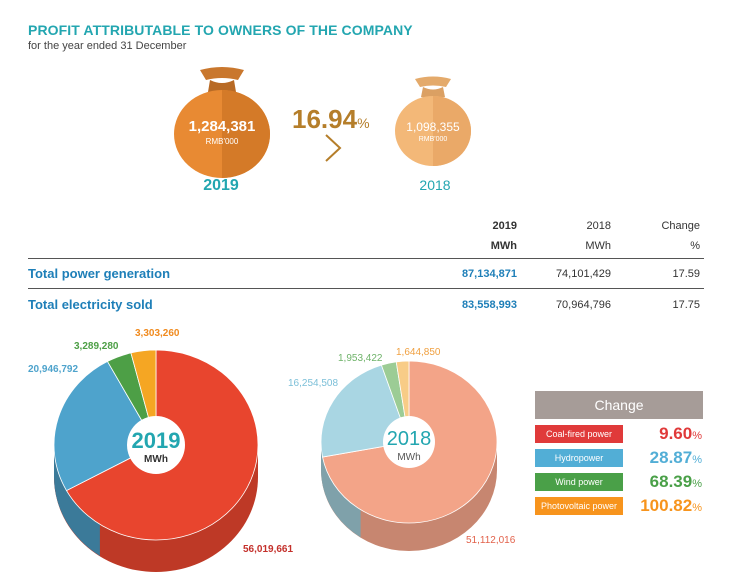  I want to click on data-label-2018-hydro: 16,254,508, so click(313, 383).